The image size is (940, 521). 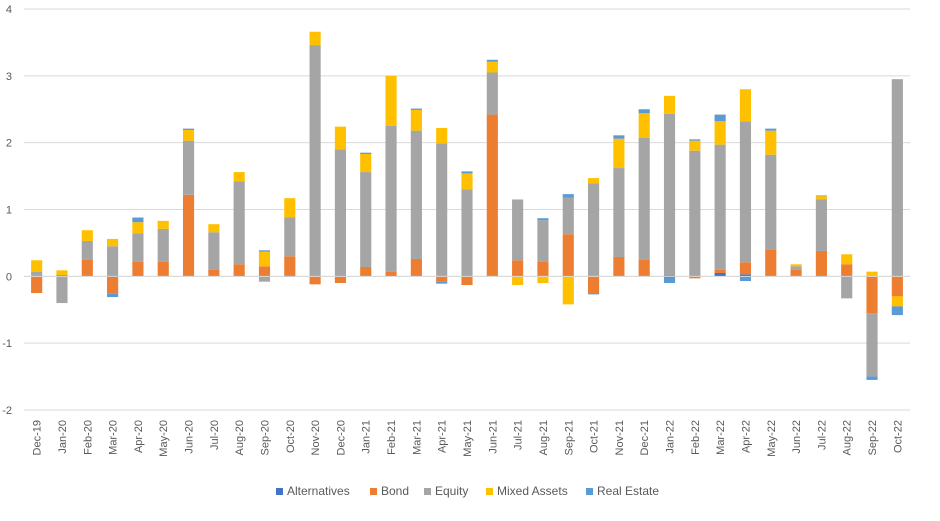 I want to click on x-tick-label: May-20, so click(x=164, y=438).